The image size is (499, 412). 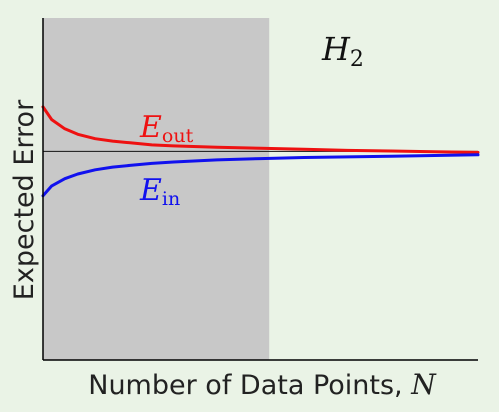 I want to click on series-label-ein: Ein, so click(x=159, y=191).